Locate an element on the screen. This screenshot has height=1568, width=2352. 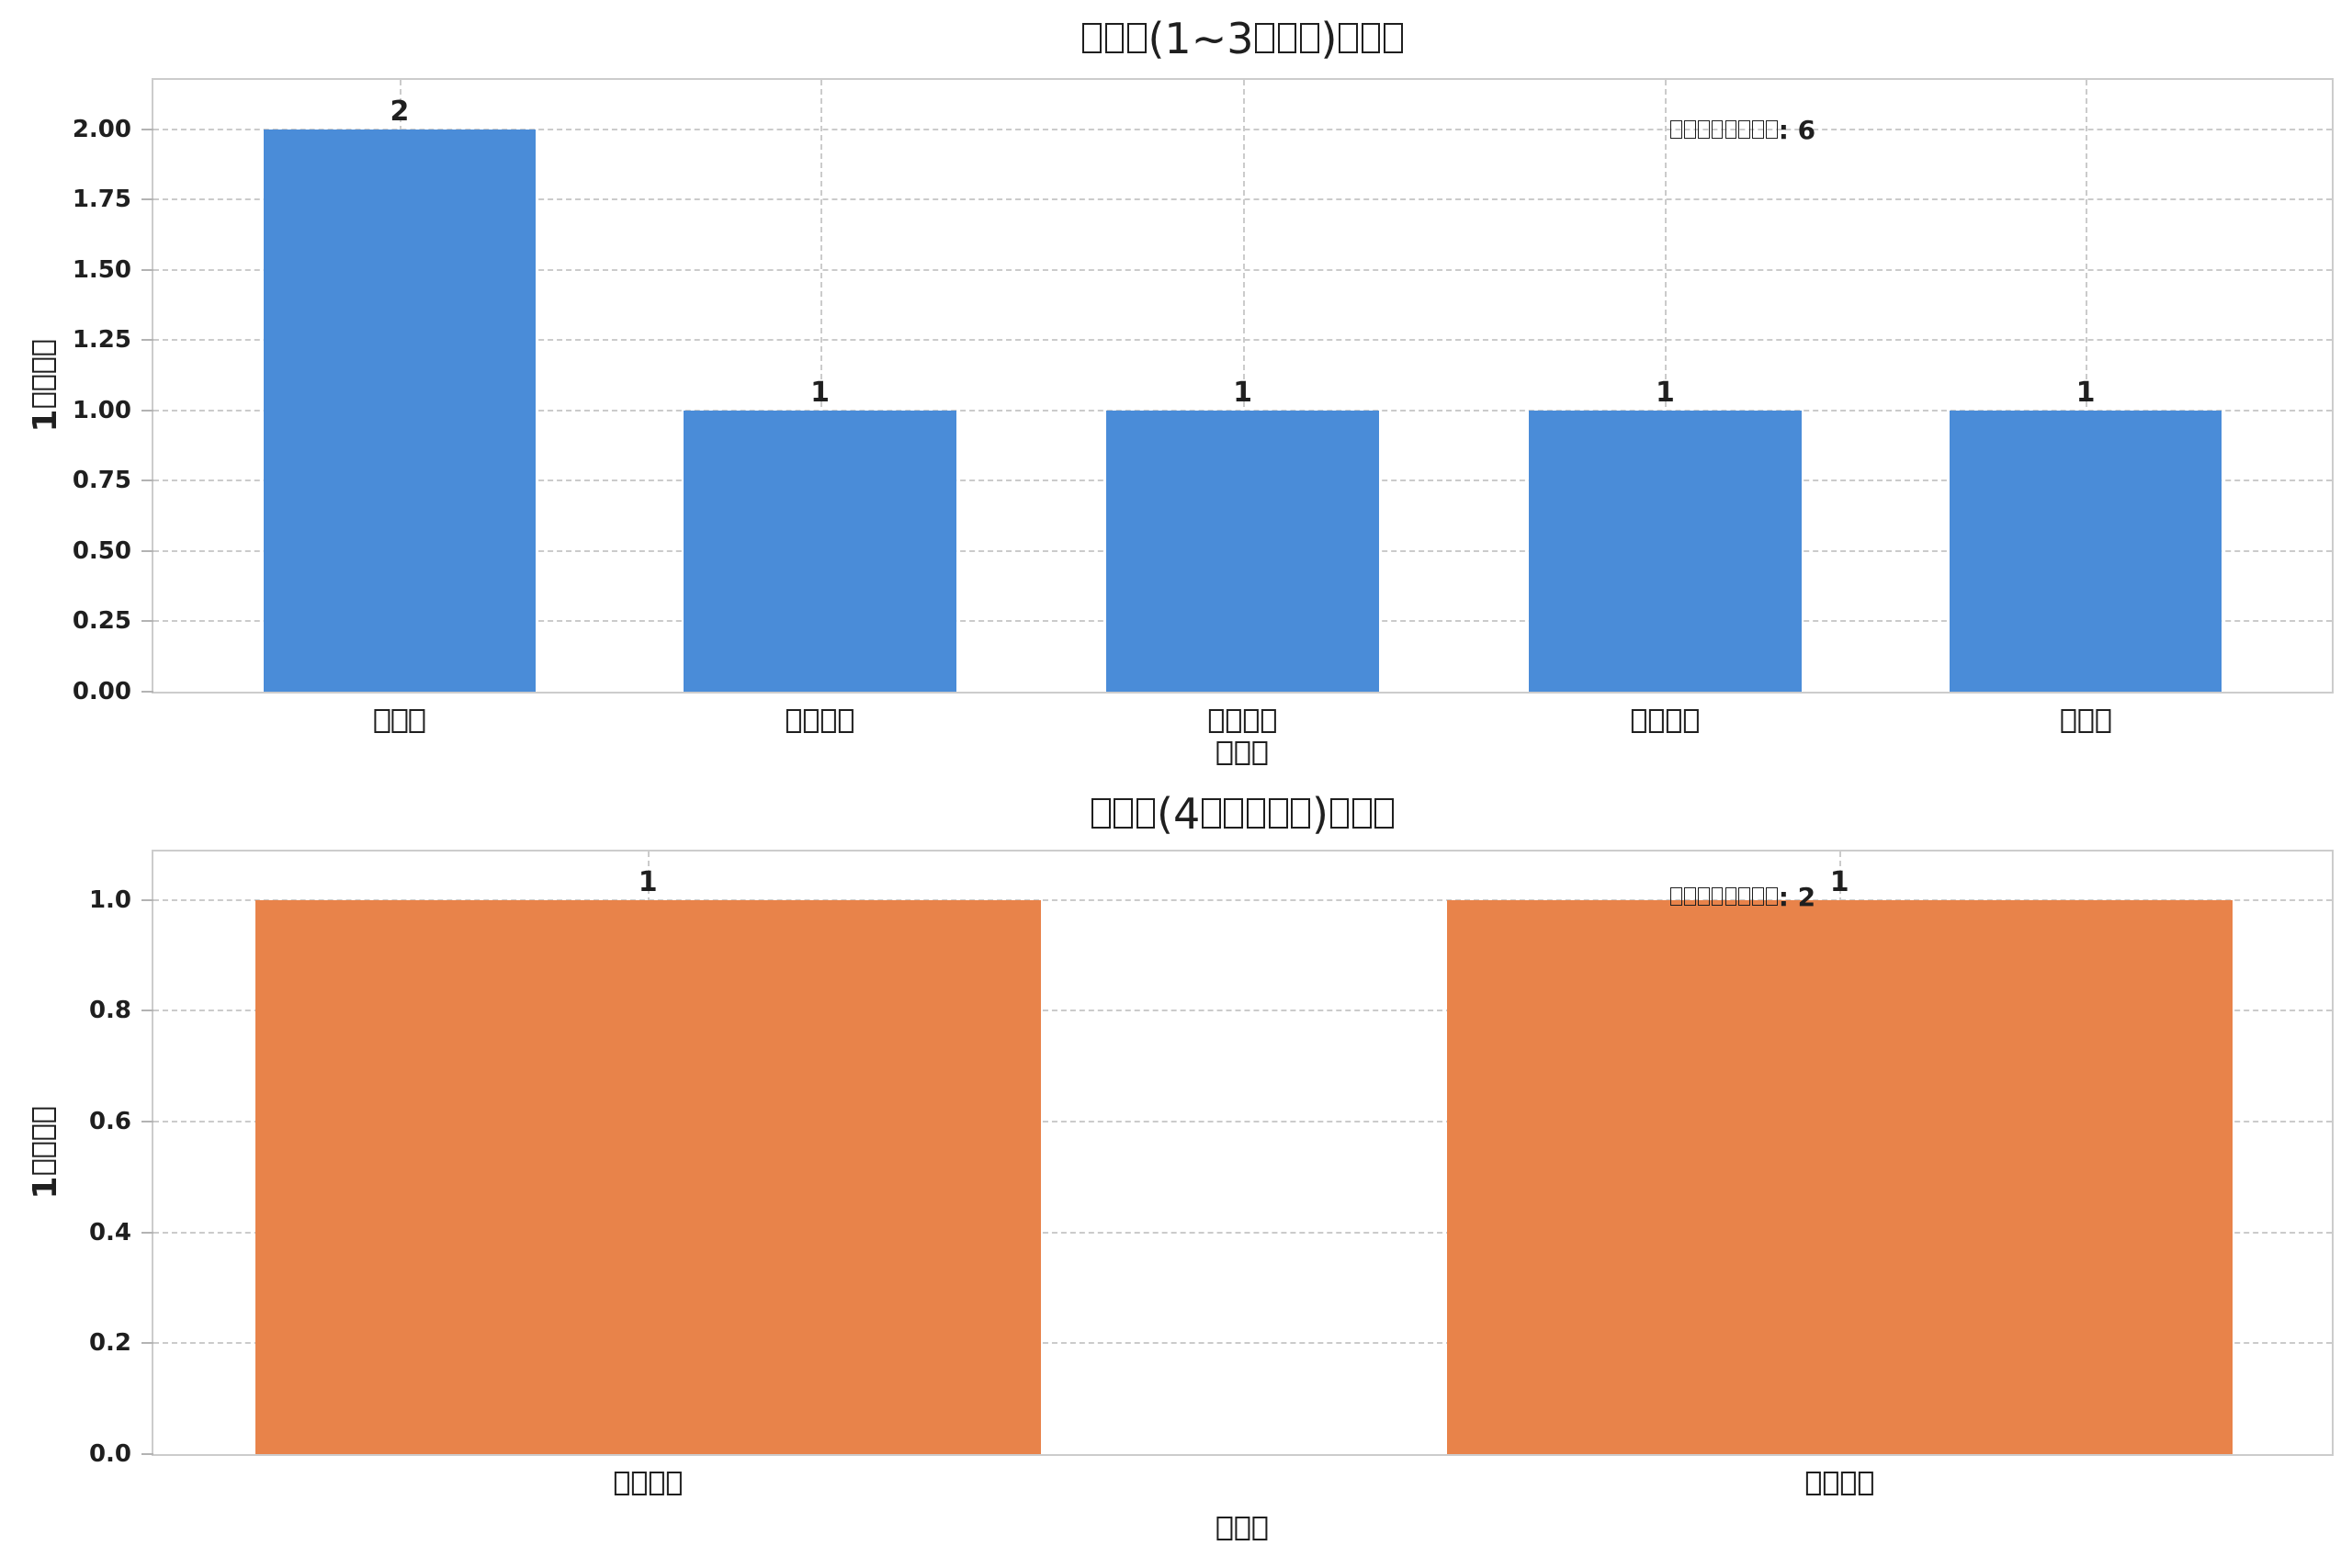
y-tick-label: 1.25 is located at coordinates (101, 341).